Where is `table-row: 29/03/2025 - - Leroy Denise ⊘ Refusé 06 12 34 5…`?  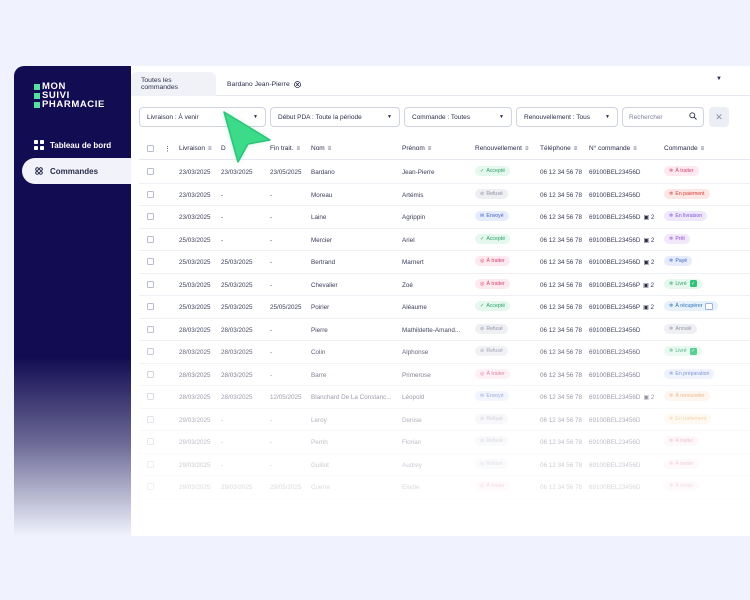
table-row: 29/03/2025 - - Leroy Denise ⊘ Refusé 06 12 34 5… is located at coordinates (444, 420).